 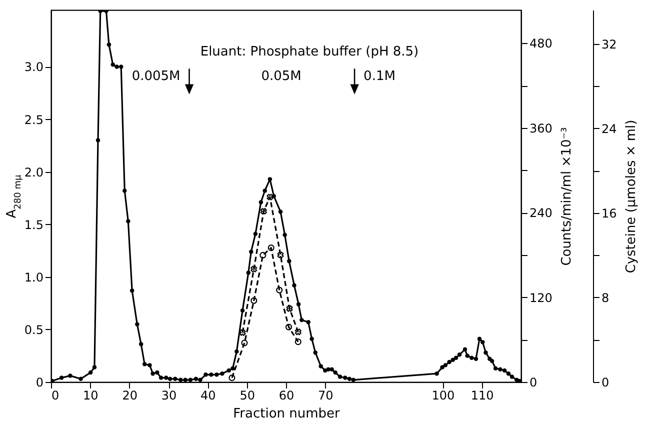 I want to click on y3-axis-title: Cysteine (μmoles × ml), so click(x=631, y=197).